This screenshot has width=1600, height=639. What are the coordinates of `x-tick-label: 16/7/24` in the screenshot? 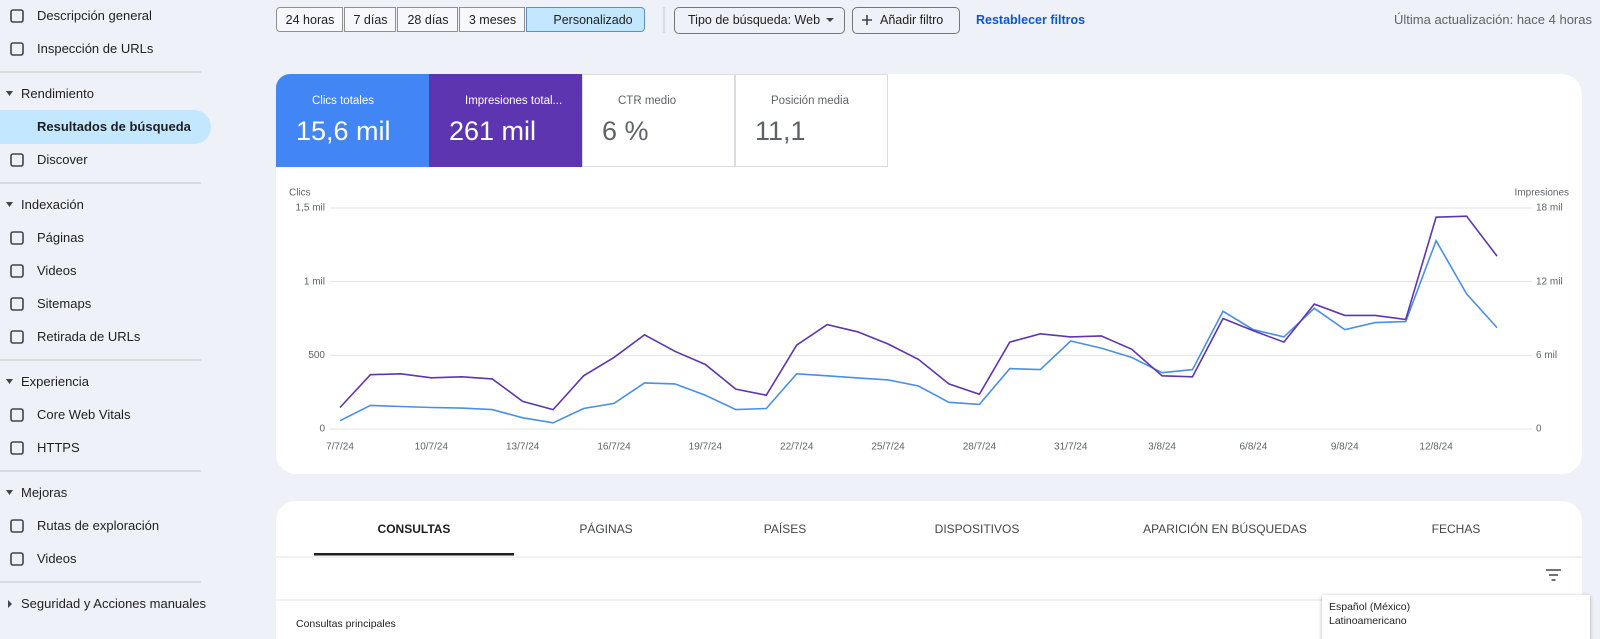 It's located at (614, 447).